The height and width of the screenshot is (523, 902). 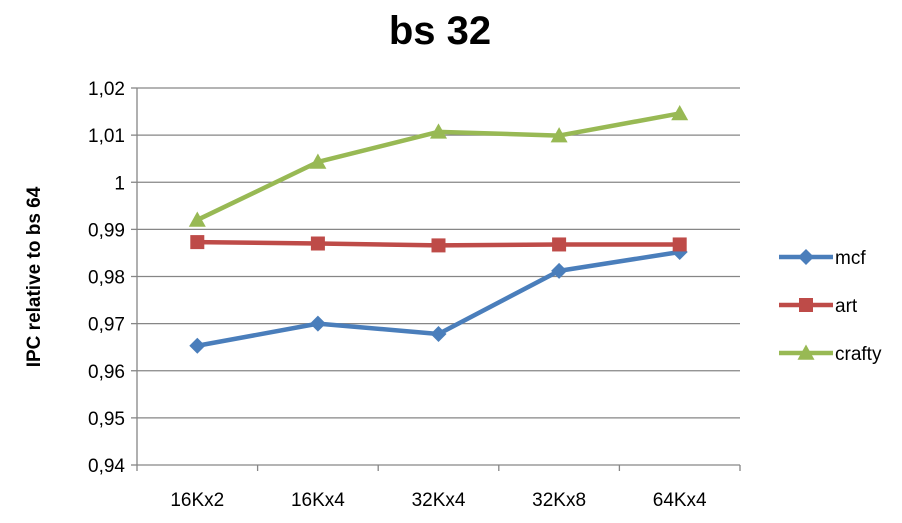 What do you see at coordinates (106, 230) in the screenshot?
I see `y-tick-label: 0,99` at bounding box center [106, 230].